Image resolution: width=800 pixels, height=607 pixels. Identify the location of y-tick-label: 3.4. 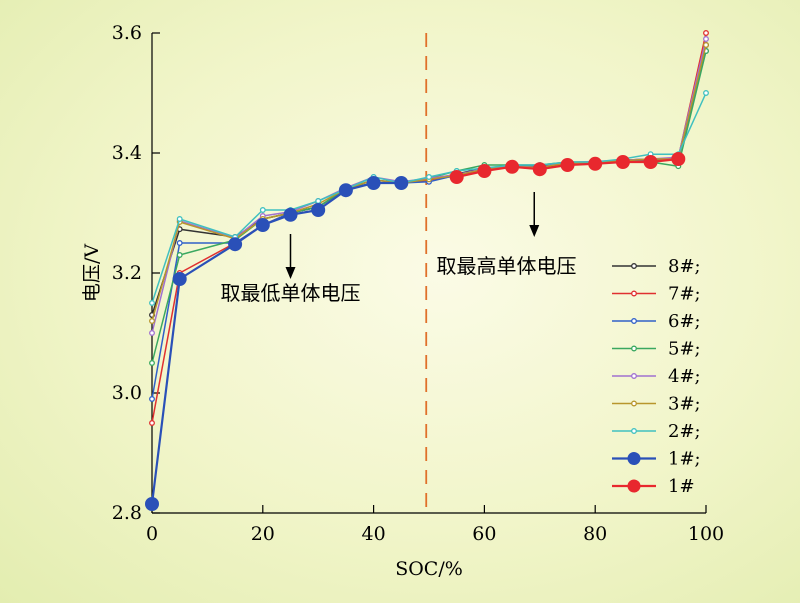
(127, 153).